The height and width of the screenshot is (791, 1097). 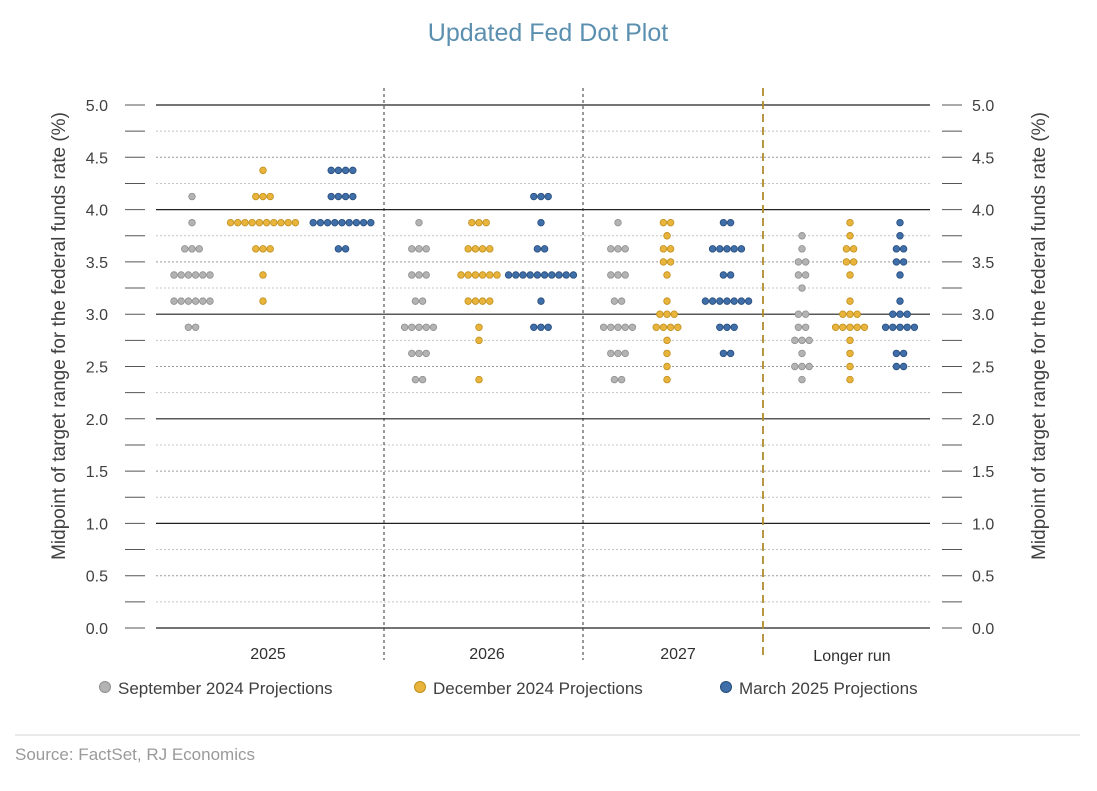 I want to click on right-tick-label: 0.0, so click(x=983, y=629).